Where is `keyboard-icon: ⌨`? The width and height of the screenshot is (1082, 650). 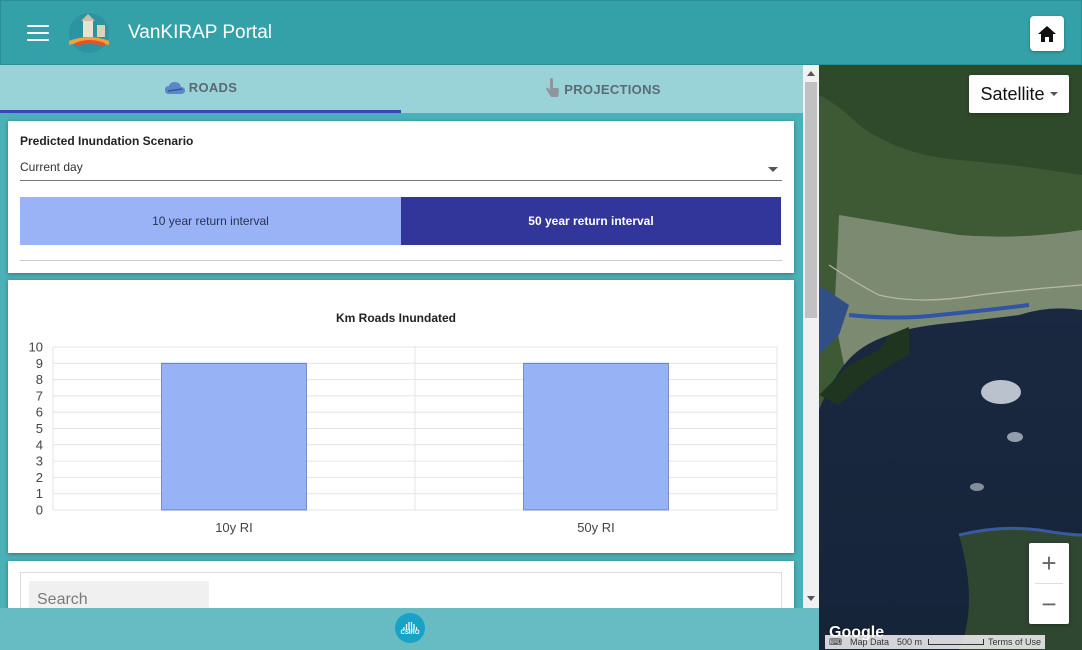
keyboard-icon: ⌨ is located at coordinates (835, 641).